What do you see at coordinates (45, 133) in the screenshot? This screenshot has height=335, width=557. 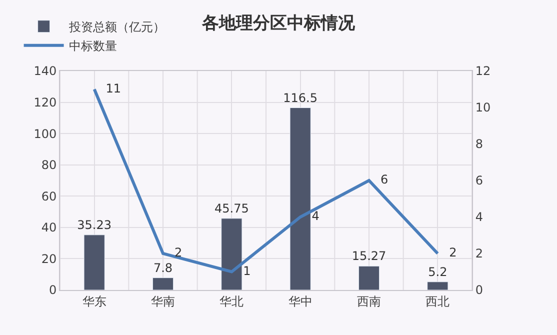 I see `y-tick-label: 100` at bounding box center [45, 133].